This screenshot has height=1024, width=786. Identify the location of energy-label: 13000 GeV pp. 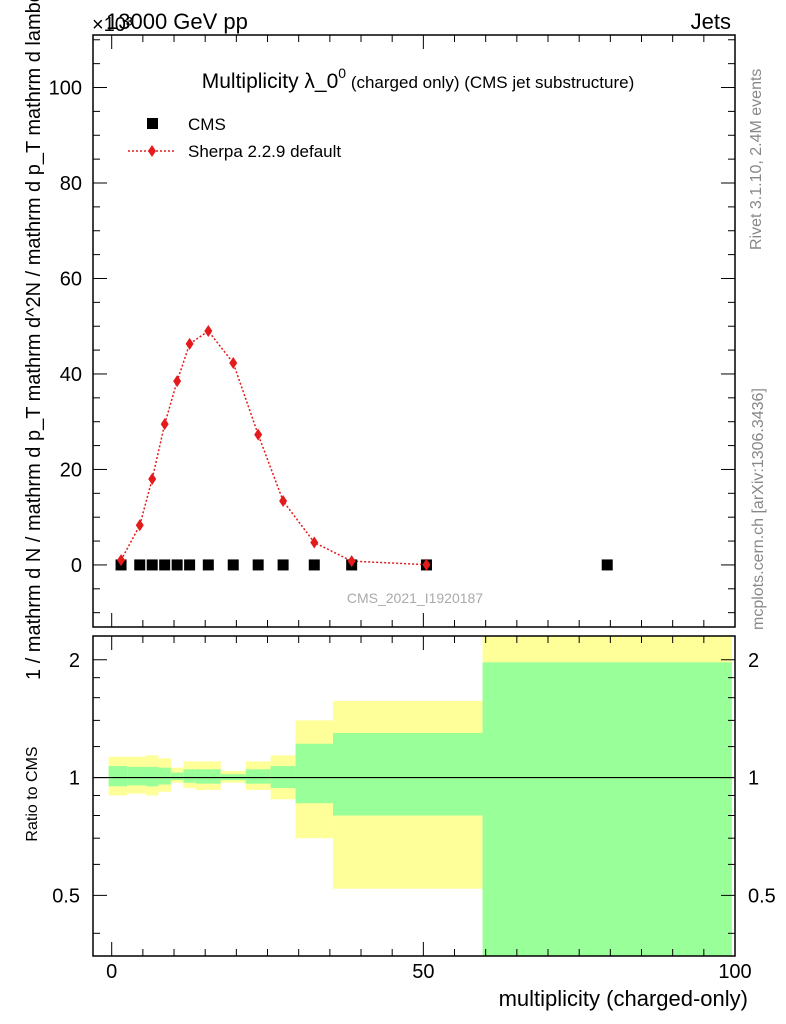
(177, 21).